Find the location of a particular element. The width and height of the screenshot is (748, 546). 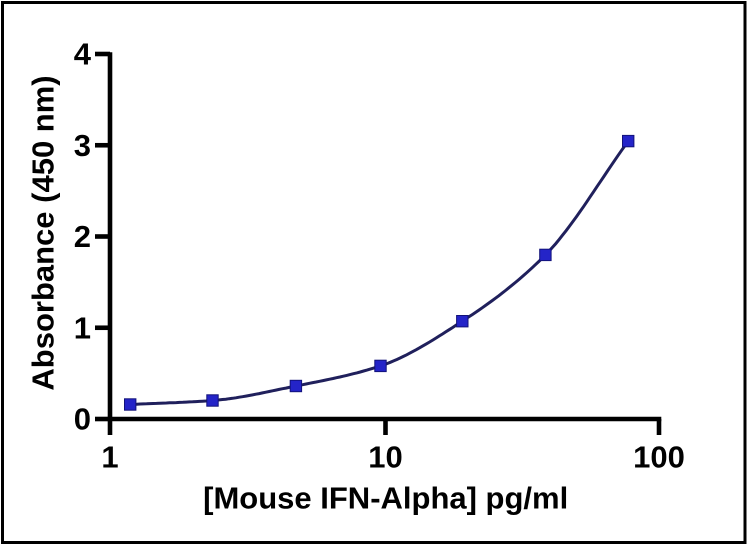

svg-text: 3 is located at coordinates (82, 145).